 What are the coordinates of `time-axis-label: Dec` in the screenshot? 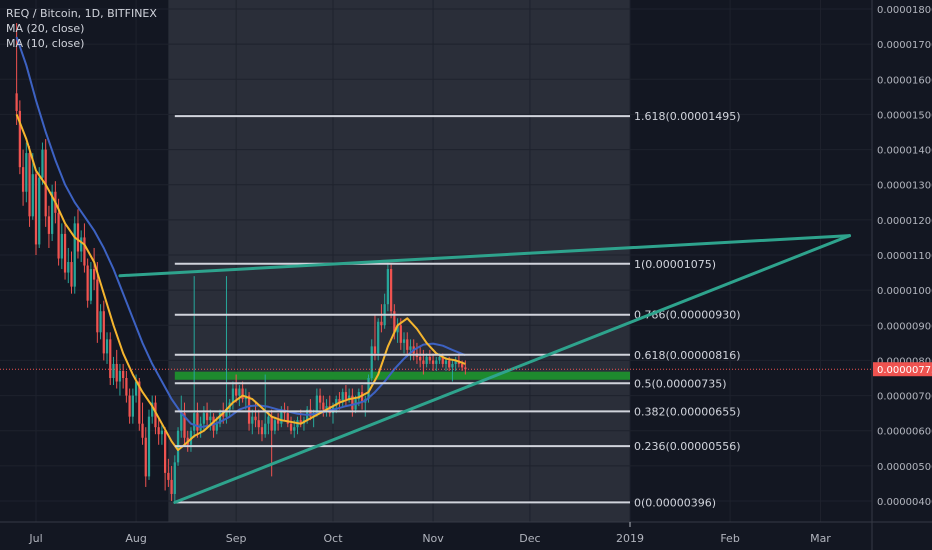 It's located at (529, 538).